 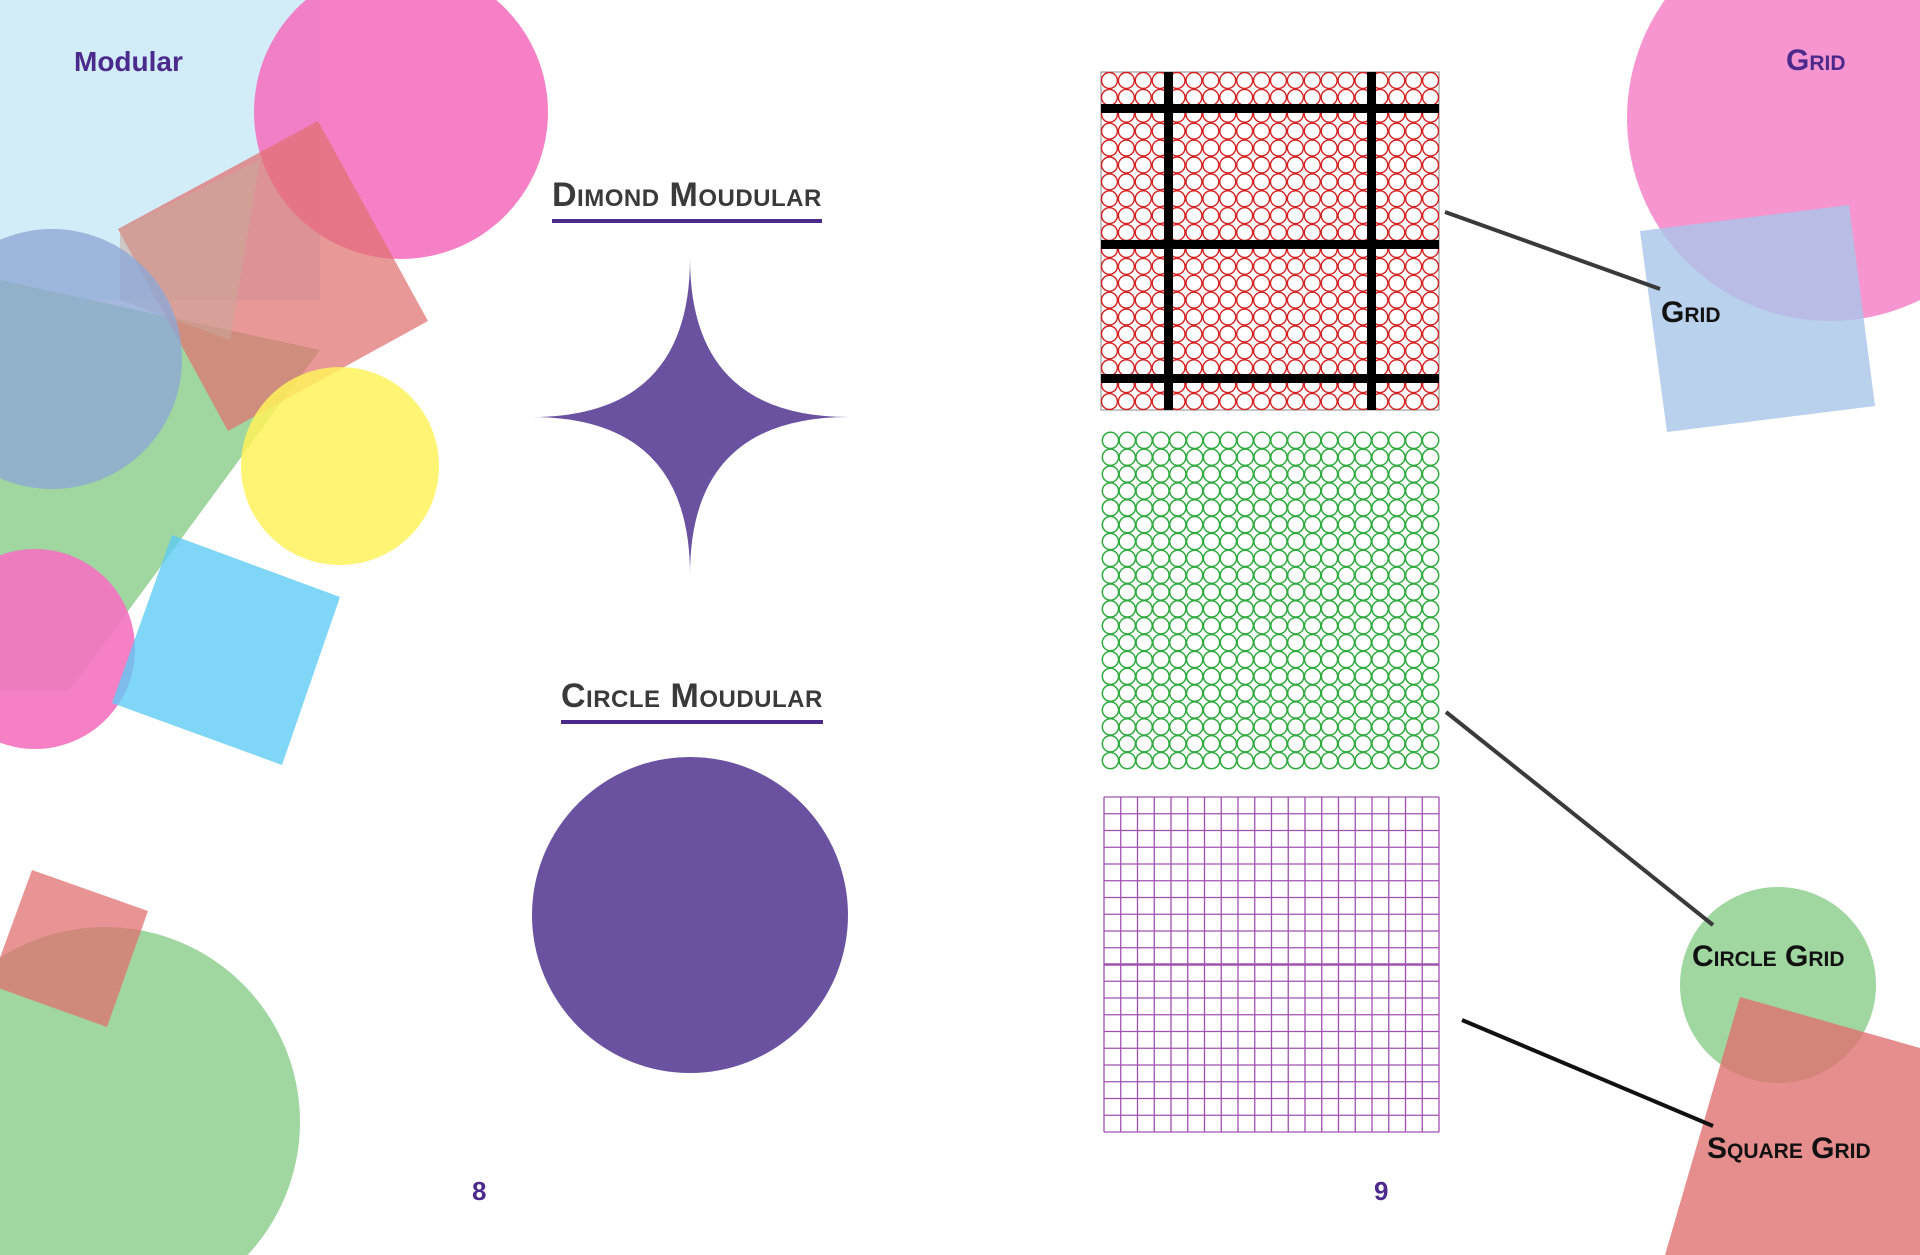 What do you see at coordinates (1587, 1073) in the screenshot?
I see `square-grid-callout-line` at bounding box center [1587, 1073].